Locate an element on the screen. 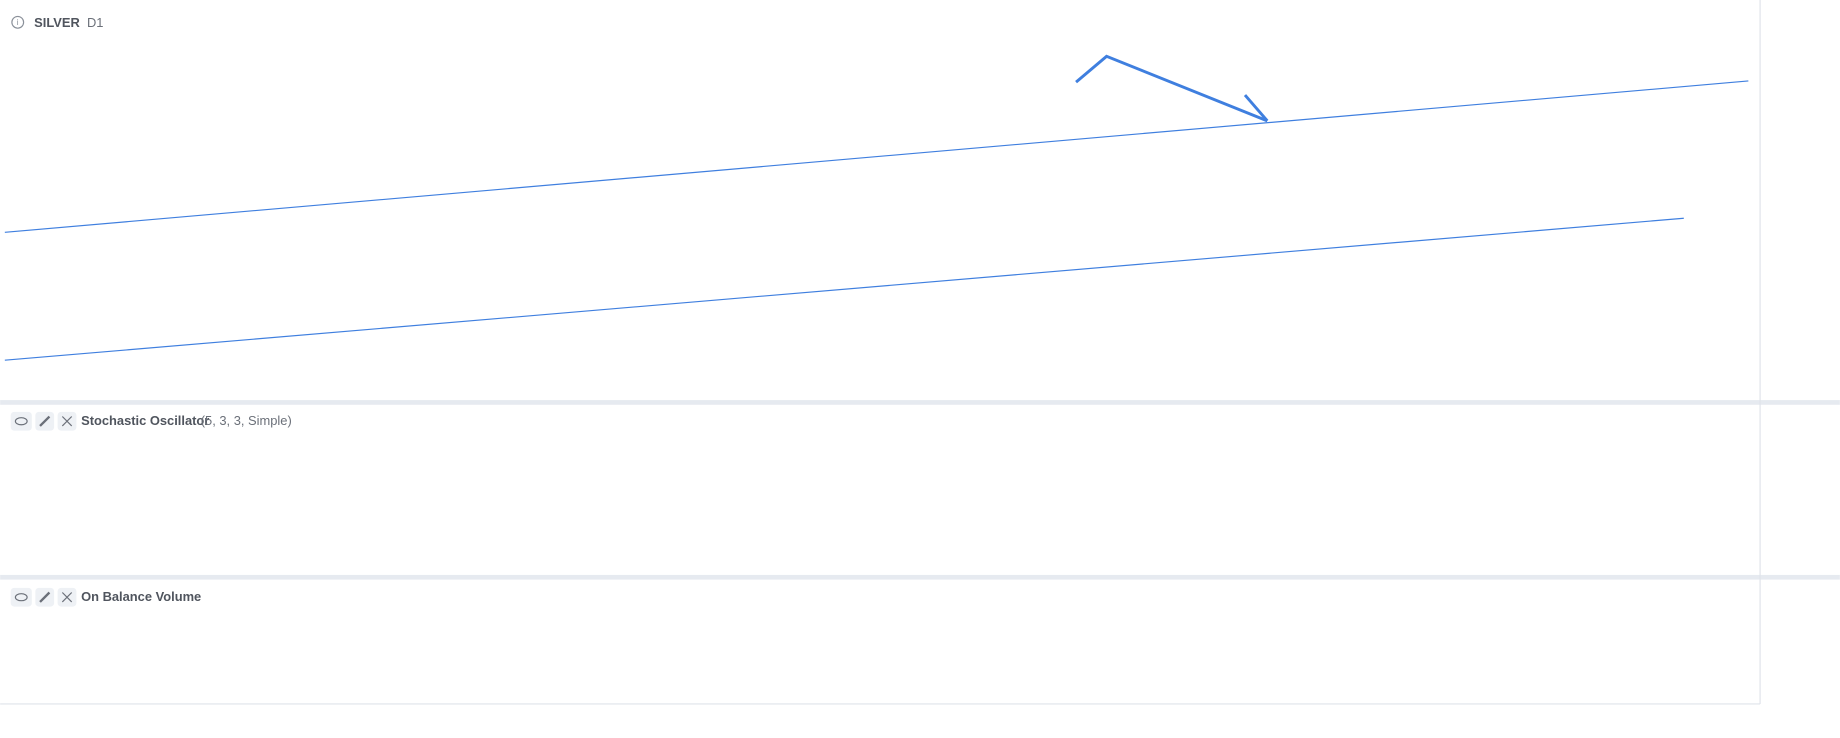  arrow-head is located at coordinates (1256, 108).